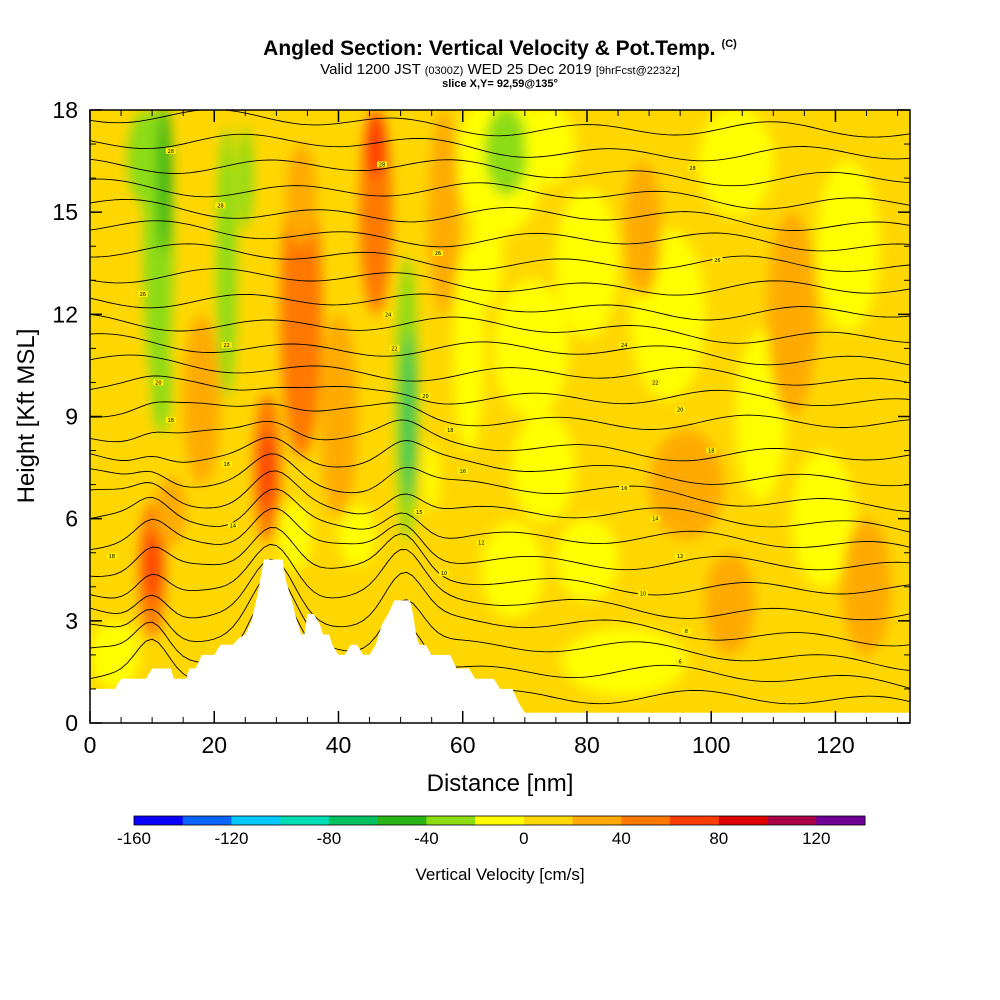 This screenshot has width=1000, height=1000. Describe the element at coordinates (523, 838) in the screenshot. I see `colorbar-tick-label-4: 0` at that location.